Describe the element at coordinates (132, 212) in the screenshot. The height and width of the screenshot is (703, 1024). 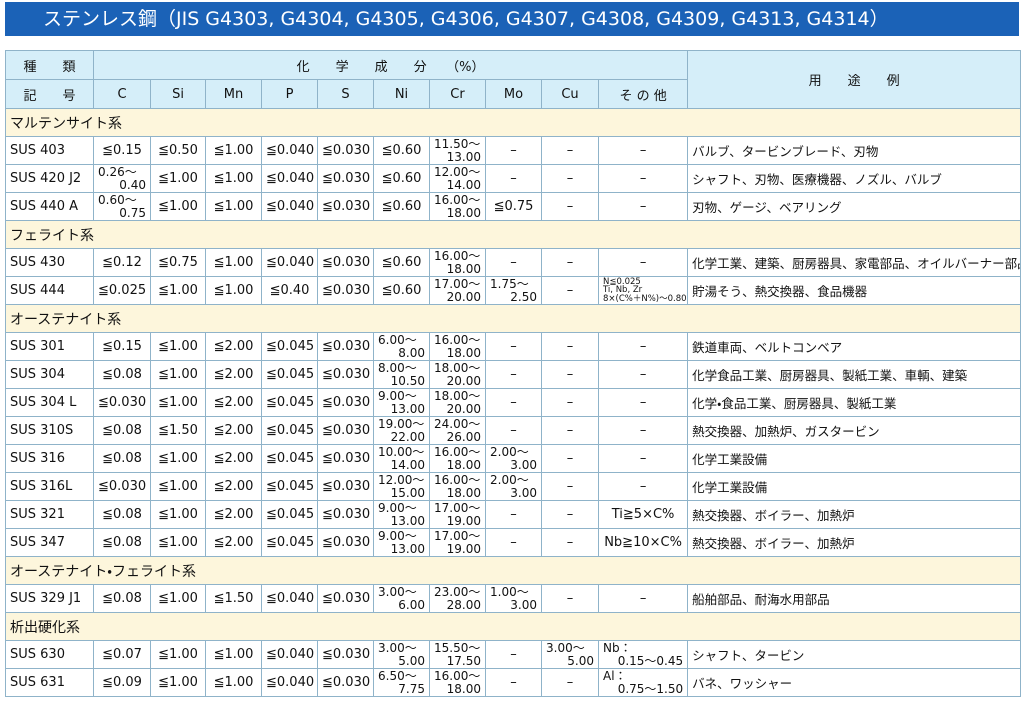
I see `cell-line: 0.75` at that location.